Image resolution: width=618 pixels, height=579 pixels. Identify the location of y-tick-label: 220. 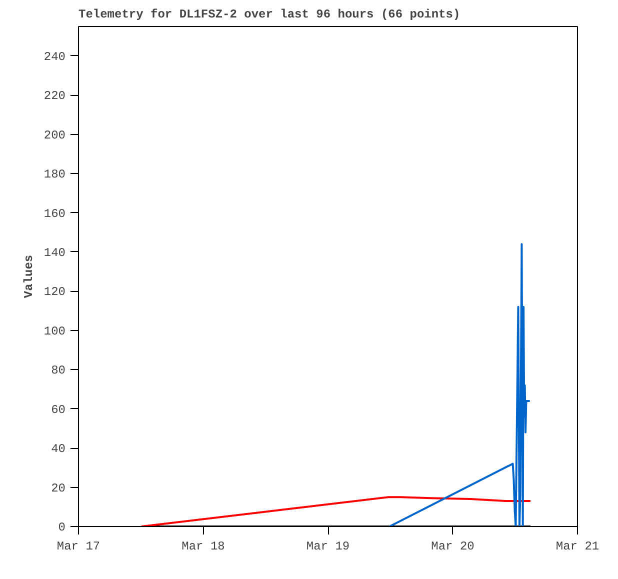
(55, 96).